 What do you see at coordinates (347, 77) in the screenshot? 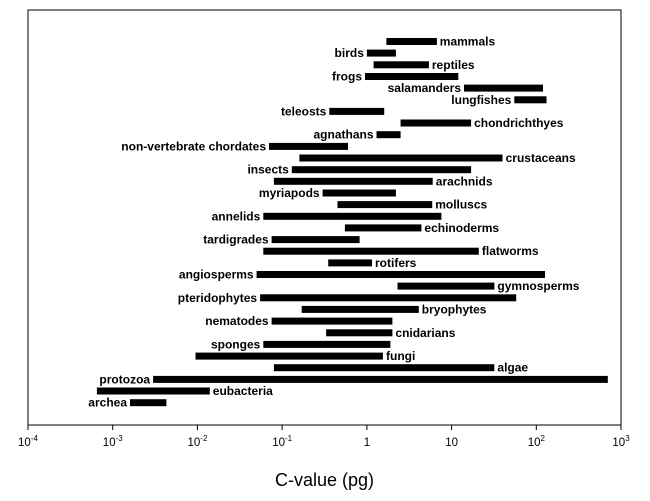
I see `label-frogs: frogs` at bounding box center [347, 77].